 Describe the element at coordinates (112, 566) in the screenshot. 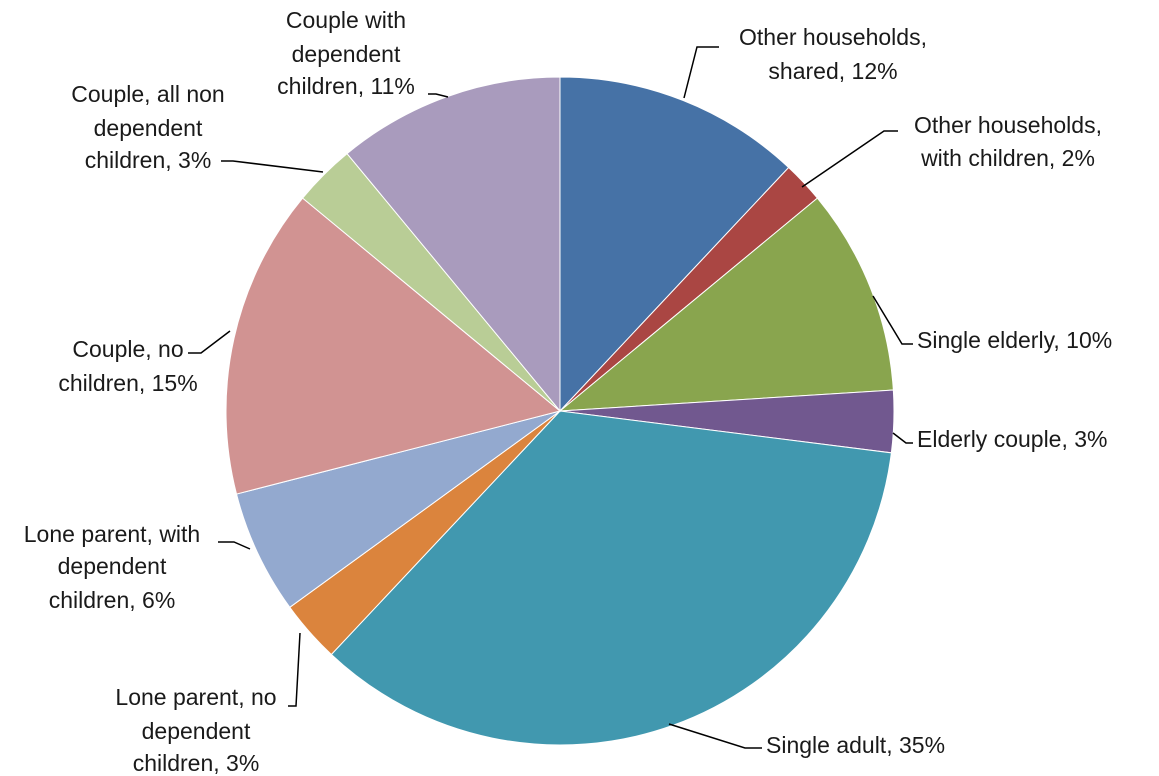

I see `pie-label-6-line-1: dependent` at that location.